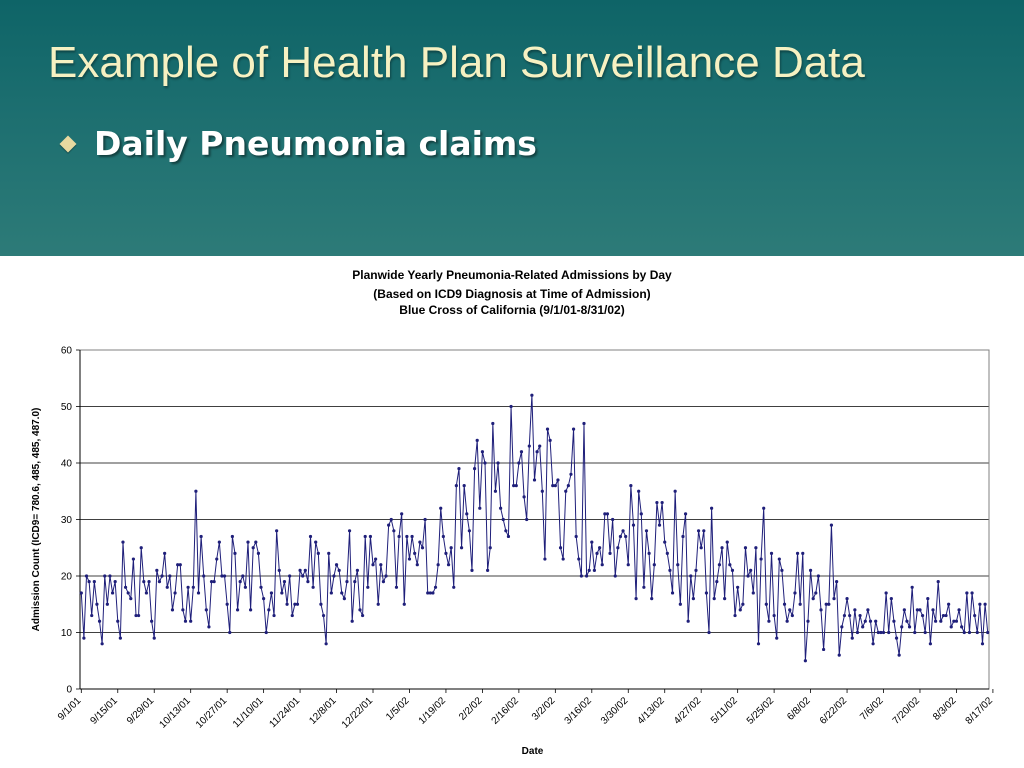 The height and width of the screenshot is (768, 1024). I want to click on x-tick-label: 9/15/01, so click(105, 711).